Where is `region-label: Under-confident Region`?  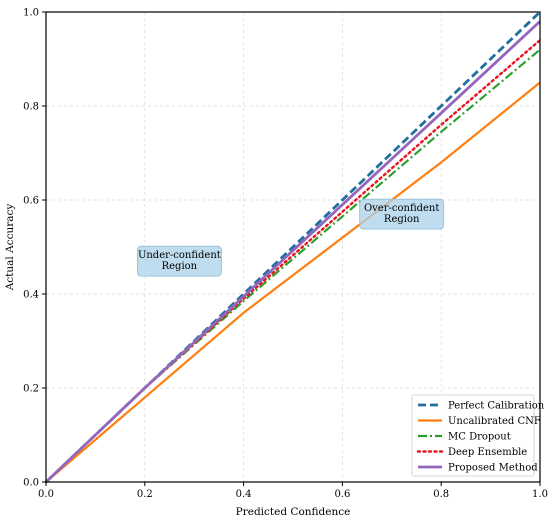 region-label: Under-confident Region is located at coordinates (179, 261).